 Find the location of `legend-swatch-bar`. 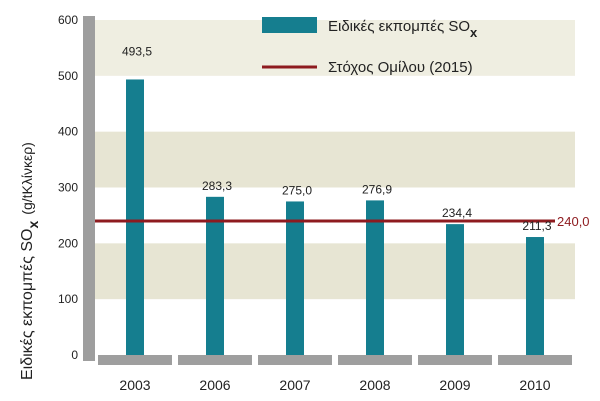

legend-swatch-bar is located at coordinates (289, 25).